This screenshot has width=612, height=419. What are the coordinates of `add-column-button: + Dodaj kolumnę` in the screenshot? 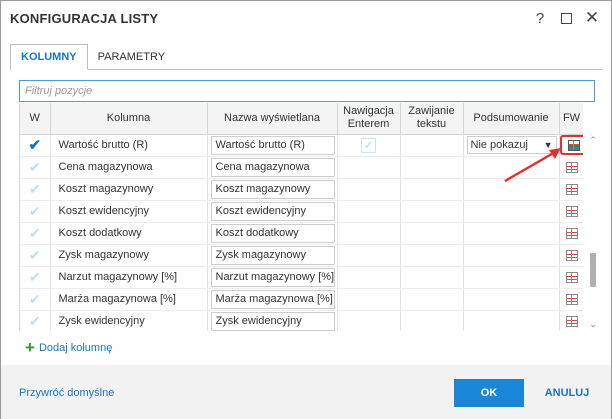 It's located at (68, 347).